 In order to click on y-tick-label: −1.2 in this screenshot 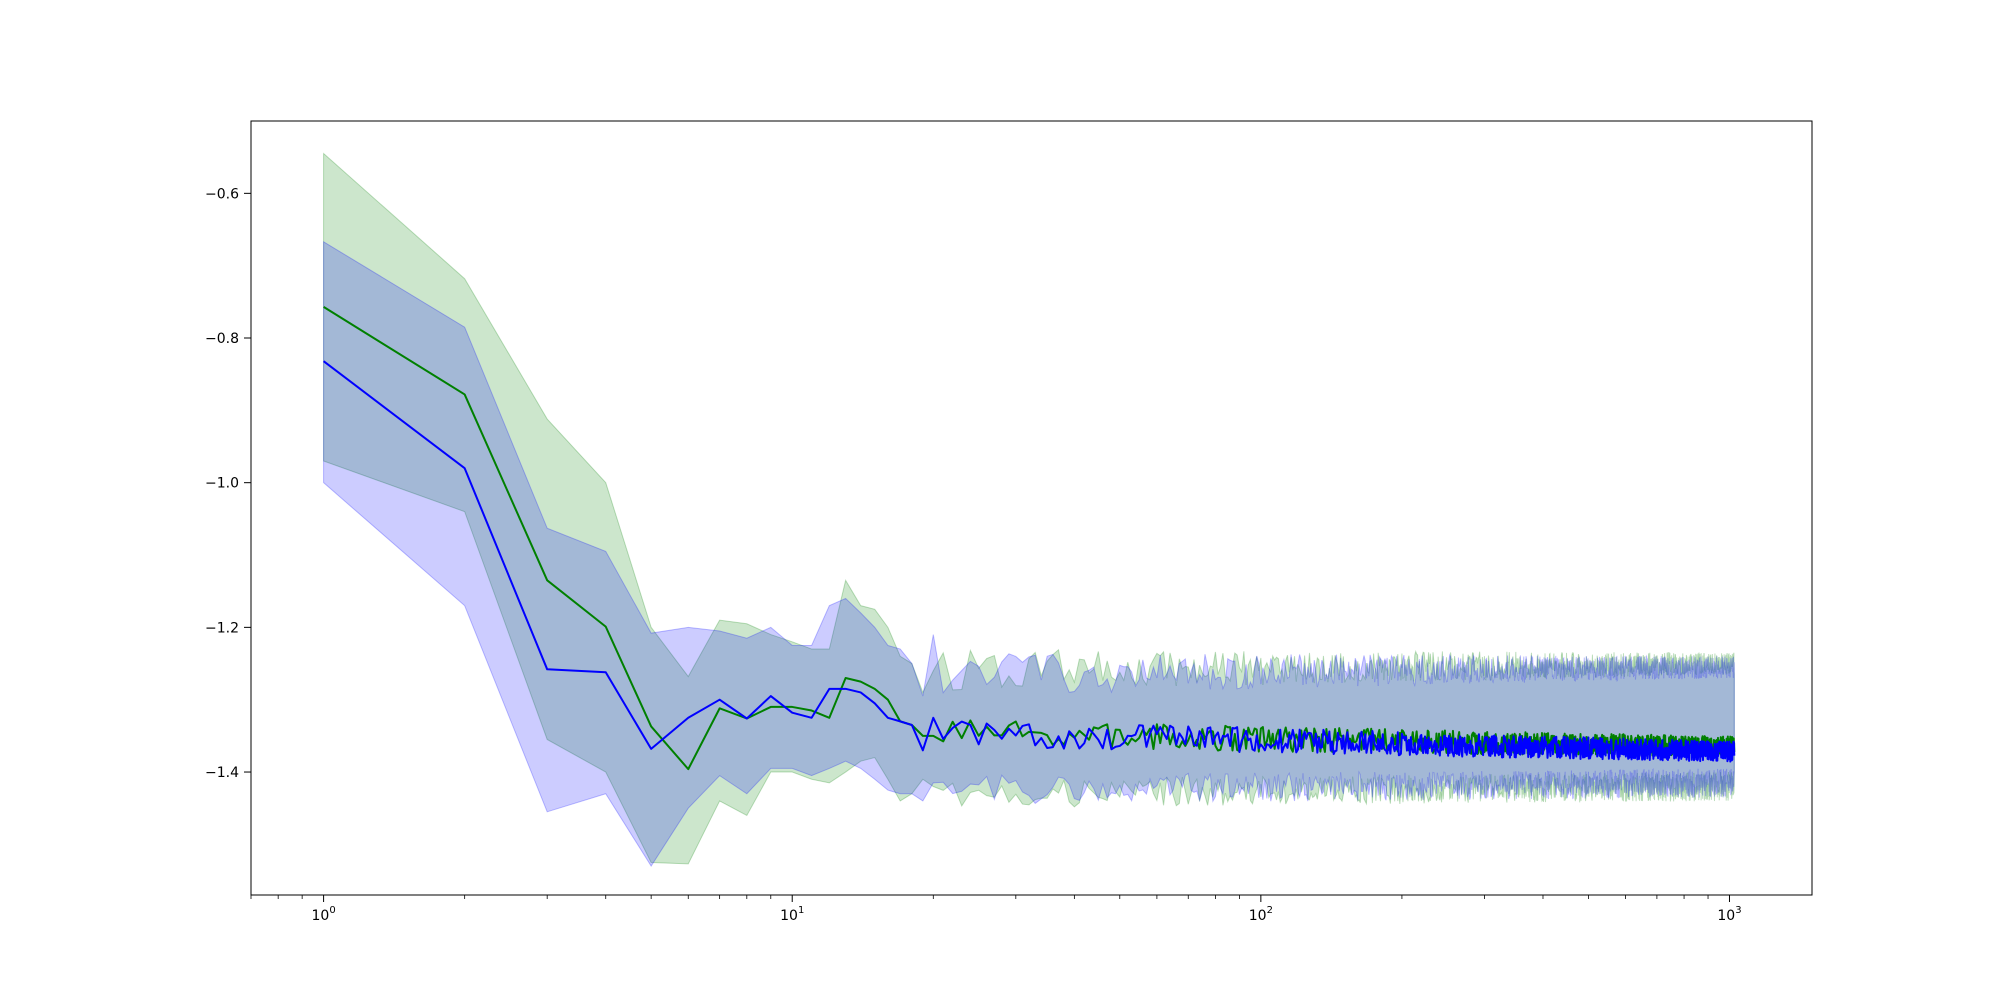, I will do `click(222, 628)`.